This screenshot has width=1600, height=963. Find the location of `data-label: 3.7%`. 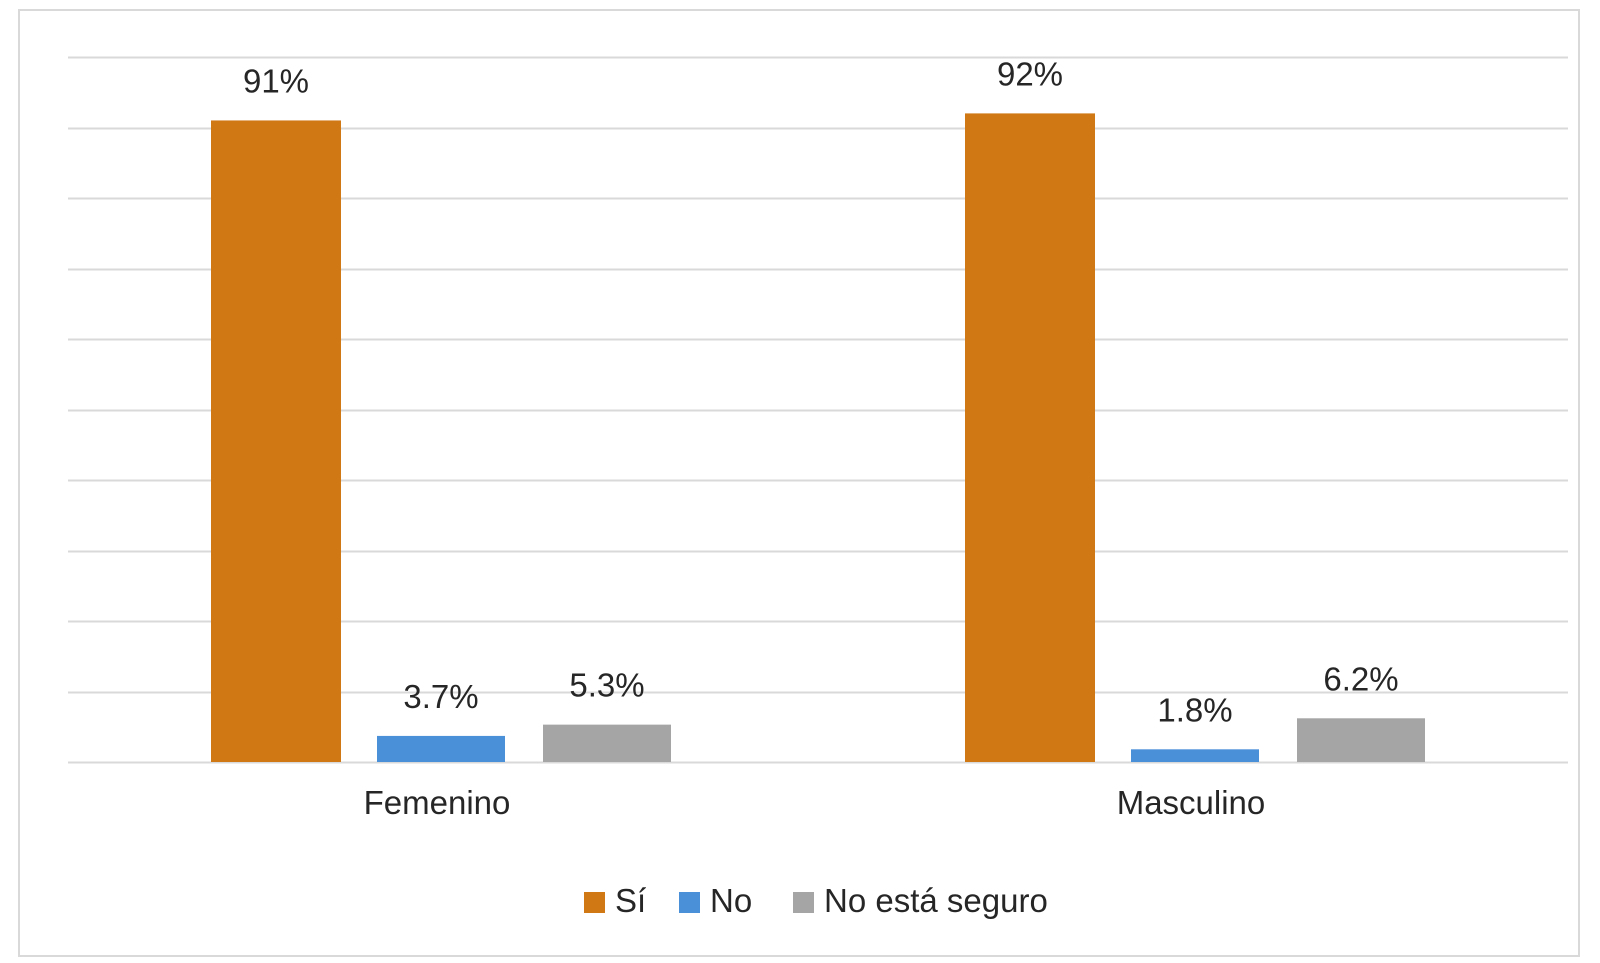

data-label: 3.7% is located at coordinates (440, 696).